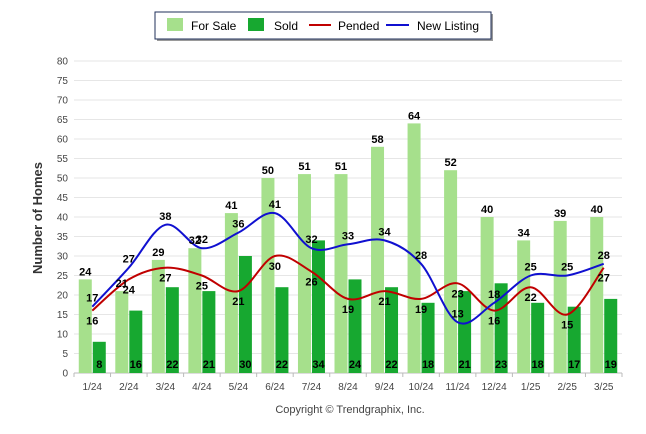 The image size is (646, 434). Describe the element at coordinates (377, 140) in the screenshot. I see `data-label-for-sale: 58` at that location.